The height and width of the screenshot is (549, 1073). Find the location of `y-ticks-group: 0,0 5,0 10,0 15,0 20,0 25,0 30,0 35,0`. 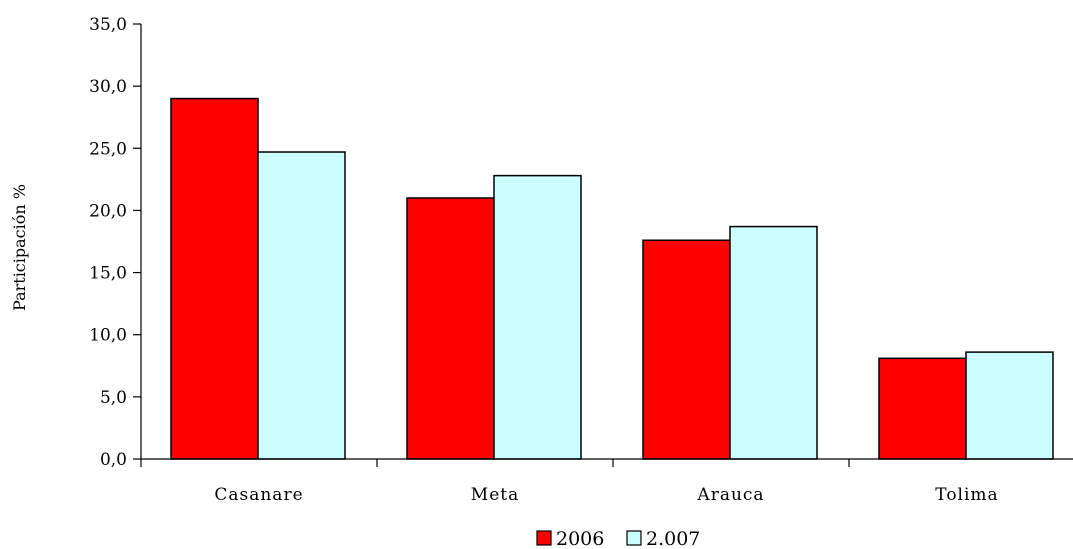

y-ticks-group: 0,0 5,0 10,0 15,0 20,0 25,0 30,0 35,0 is located at coordinates (115, 242).